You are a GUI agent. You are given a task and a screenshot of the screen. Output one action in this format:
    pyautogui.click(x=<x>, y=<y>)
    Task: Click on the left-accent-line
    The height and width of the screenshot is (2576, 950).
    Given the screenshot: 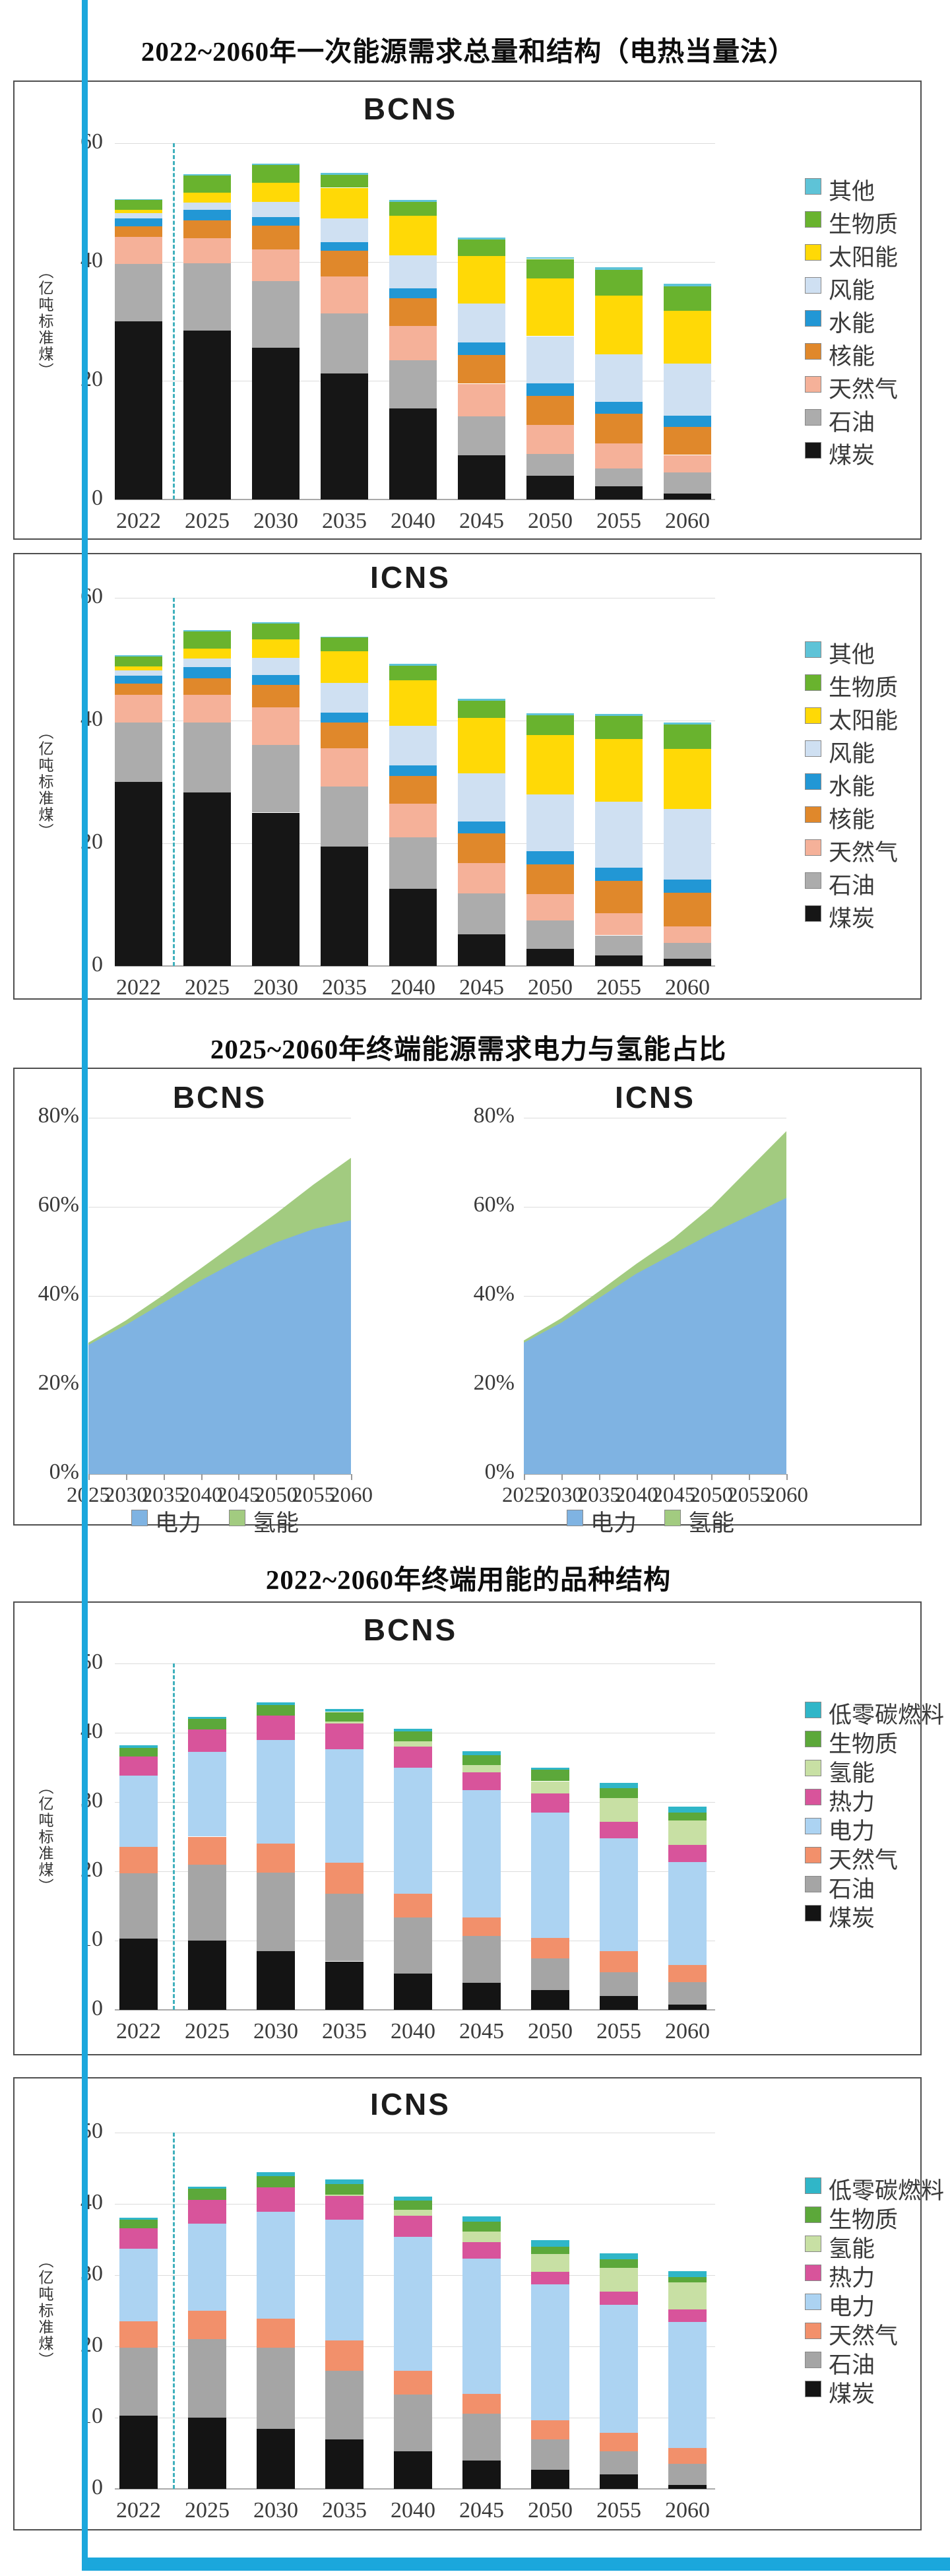 What is the action you would take?
    pyautogui.click(x=85, y=1284)
    